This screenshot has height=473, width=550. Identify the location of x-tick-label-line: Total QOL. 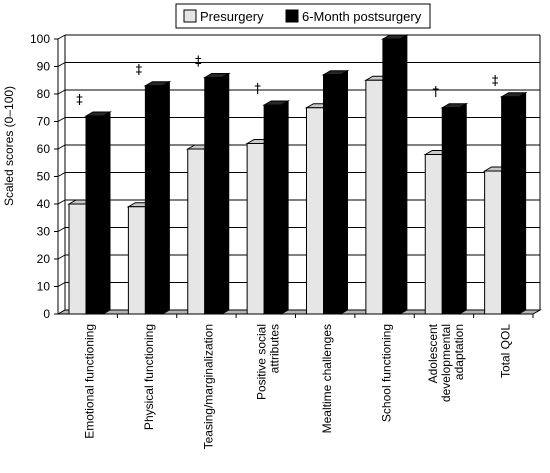
(505, 351).